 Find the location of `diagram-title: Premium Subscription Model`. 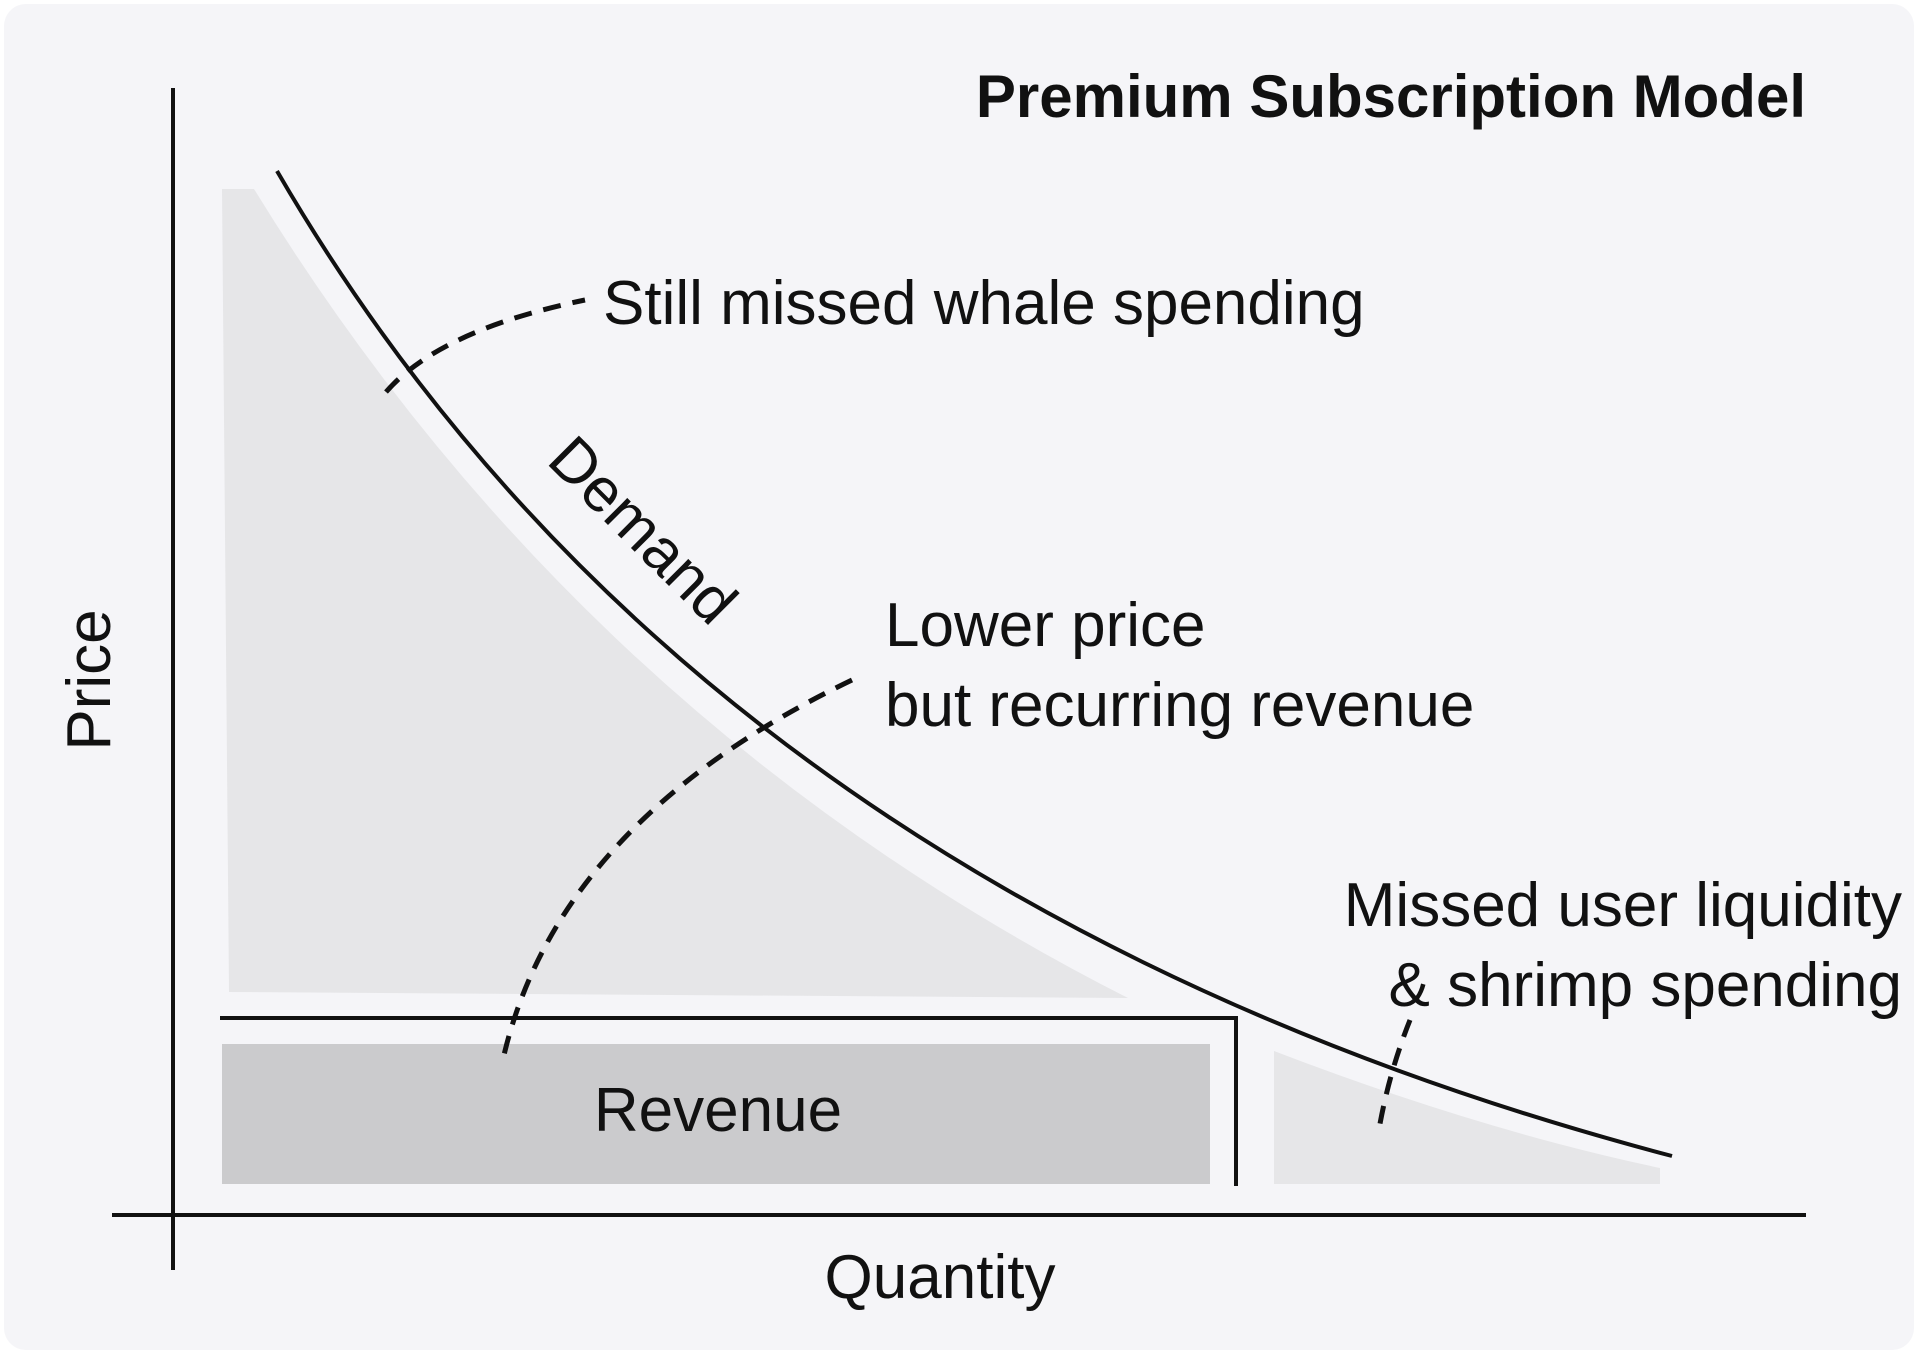

diagram-title: Premium Subscription Model is located at coordinates (1391, 96).